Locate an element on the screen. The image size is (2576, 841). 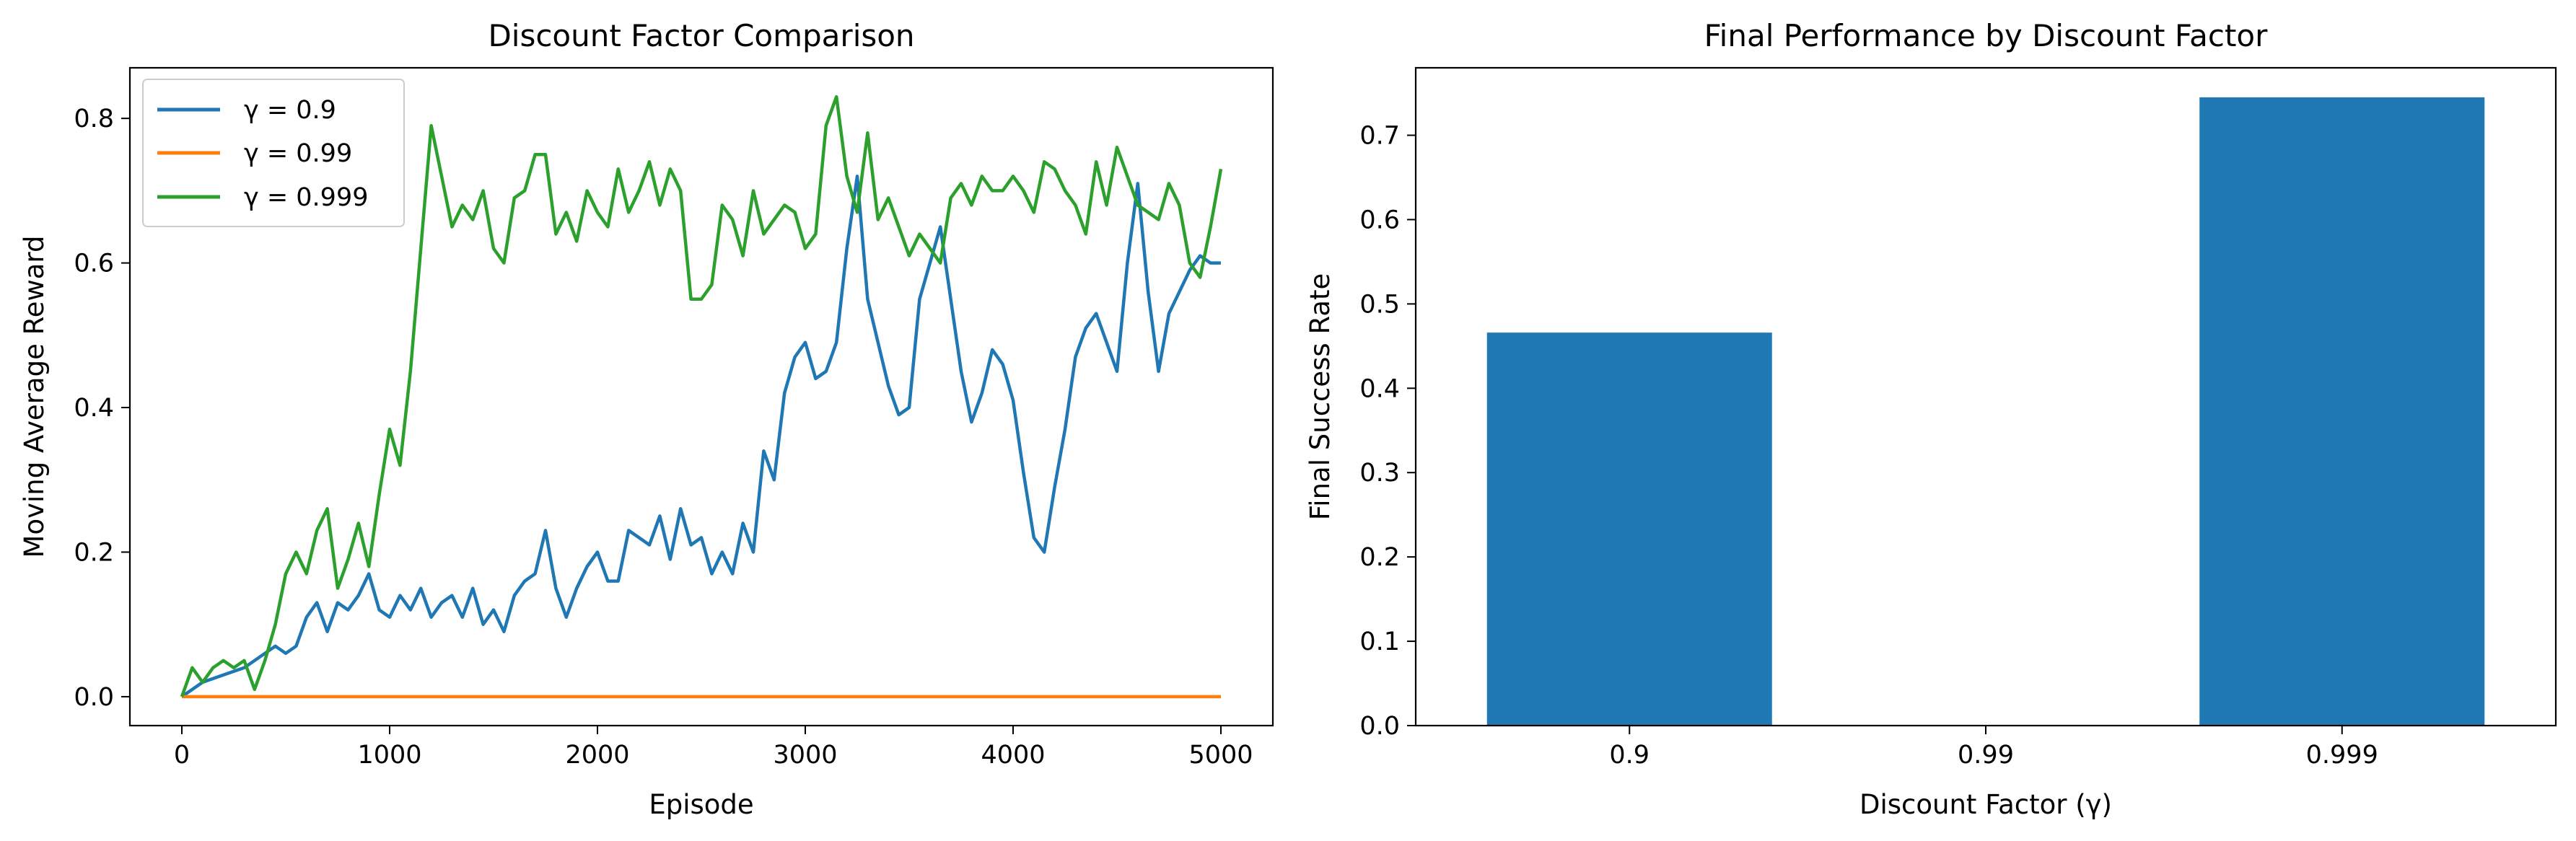
y-tick-label: 0.8 is located at coordinates (94, 119).